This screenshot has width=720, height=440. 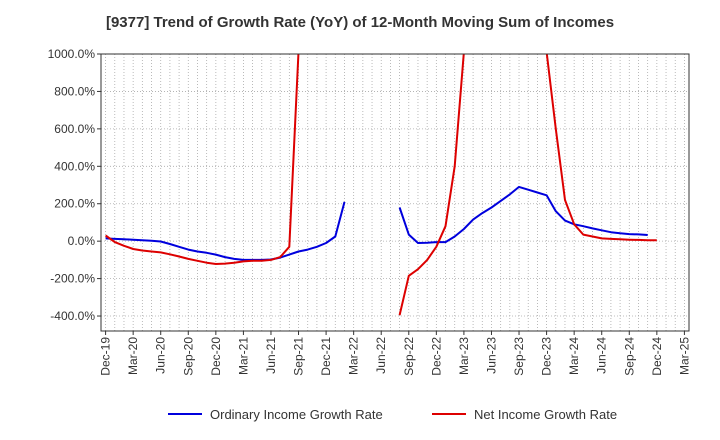 What do you see at coordinates (299, 356) in the screenshot?
I see `x-tick-label: Sep-21` at bounding box center [299, 356].